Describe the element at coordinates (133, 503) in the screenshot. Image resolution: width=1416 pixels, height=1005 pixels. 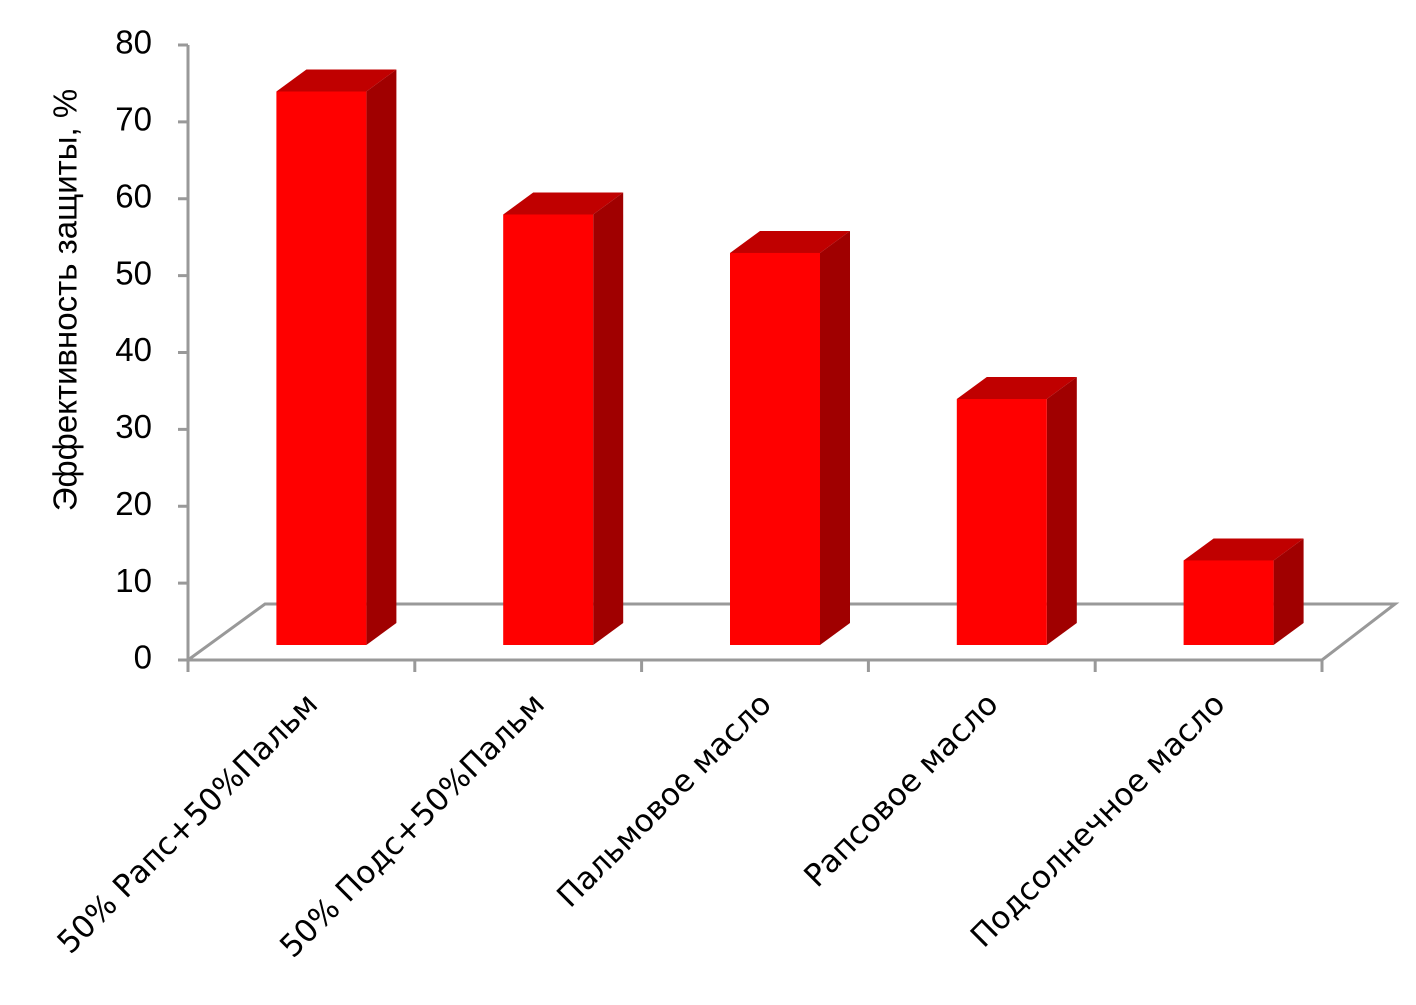
I see `y-tick-label: 20` at that location.